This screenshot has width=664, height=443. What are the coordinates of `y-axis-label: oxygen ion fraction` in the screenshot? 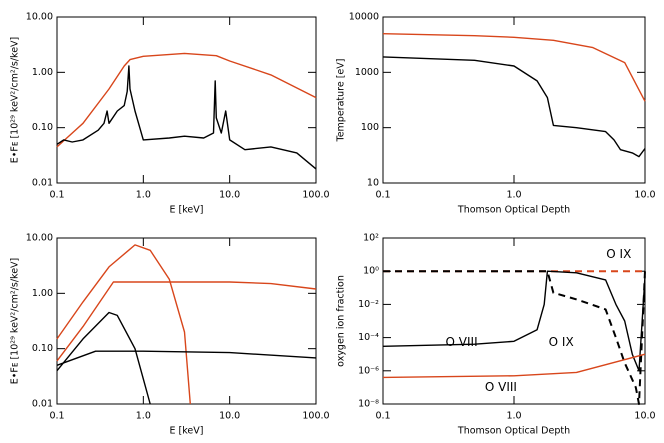 It's located at (341, 321).